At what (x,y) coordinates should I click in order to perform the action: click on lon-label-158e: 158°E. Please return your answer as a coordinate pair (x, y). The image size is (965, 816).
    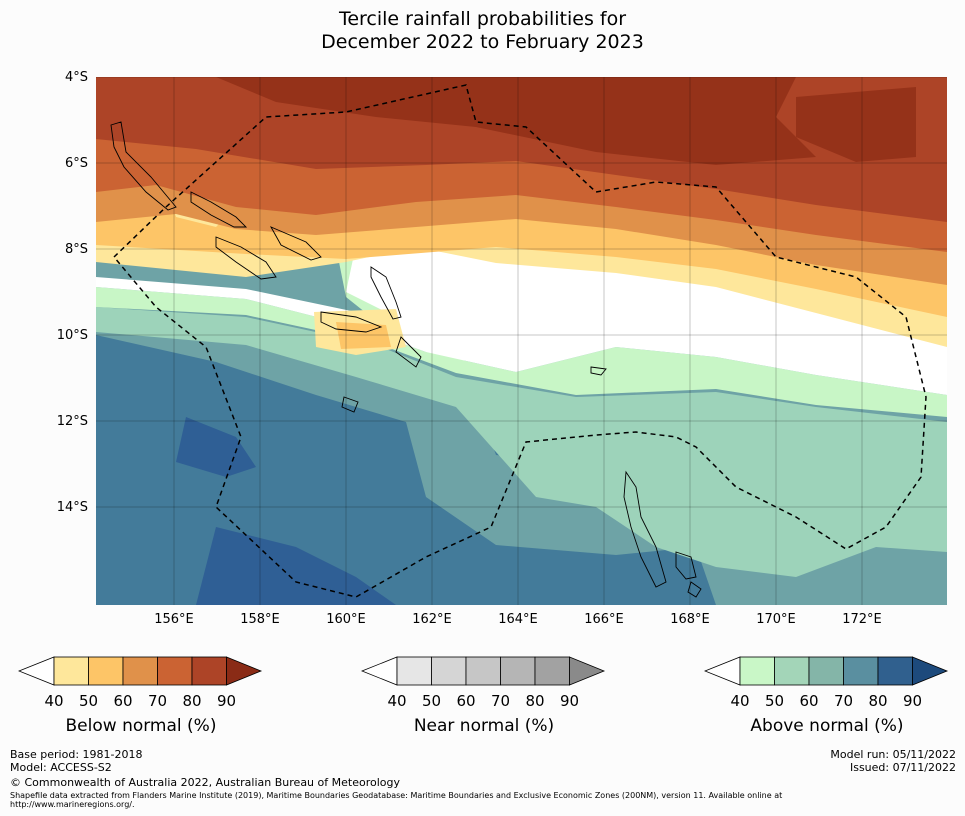
    Looking at the image, I should click on (260, 619).